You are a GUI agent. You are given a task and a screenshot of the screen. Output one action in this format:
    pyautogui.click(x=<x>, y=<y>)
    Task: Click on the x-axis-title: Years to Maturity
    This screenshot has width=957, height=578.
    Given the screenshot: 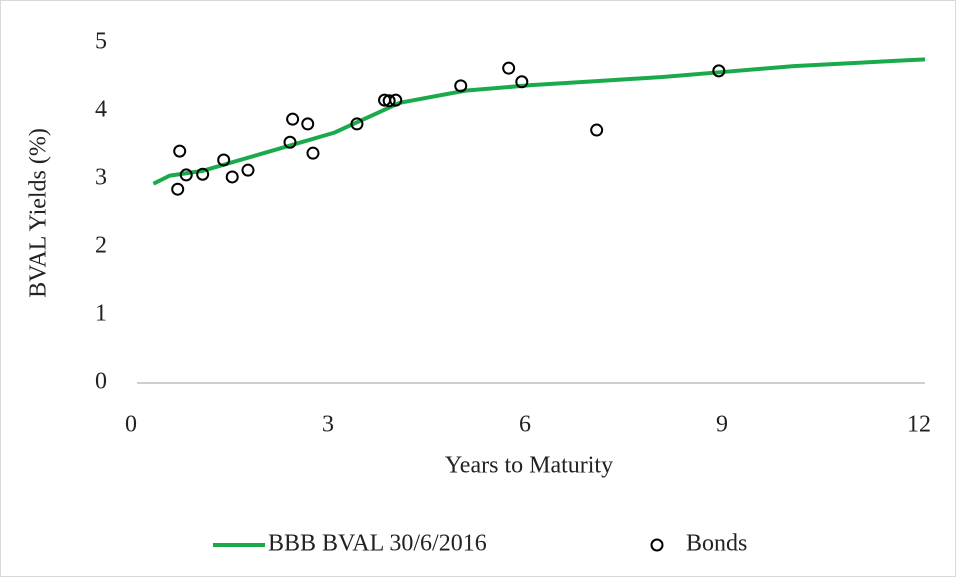 What is the action you would take?
    pyautogui.click(x=529, y=466)
    